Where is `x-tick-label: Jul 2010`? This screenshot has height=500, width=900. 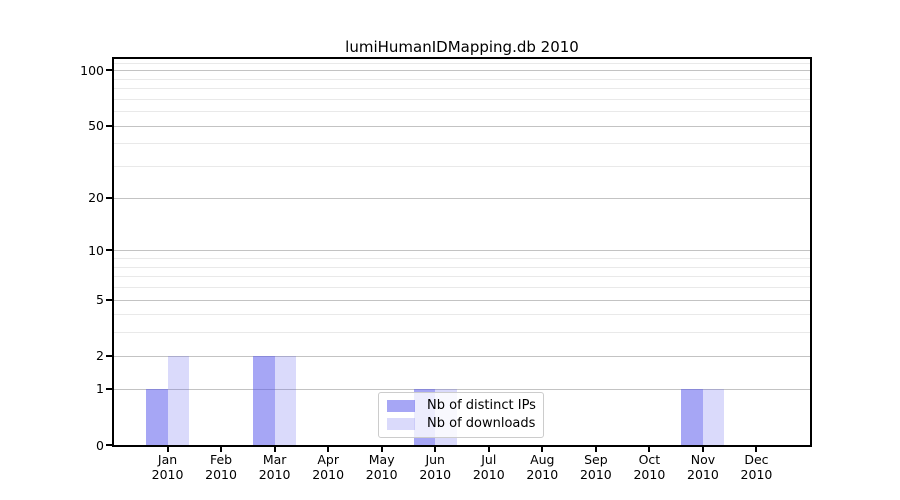
x-tick-label: Jul 2010 is located at coordinates (488, 467).